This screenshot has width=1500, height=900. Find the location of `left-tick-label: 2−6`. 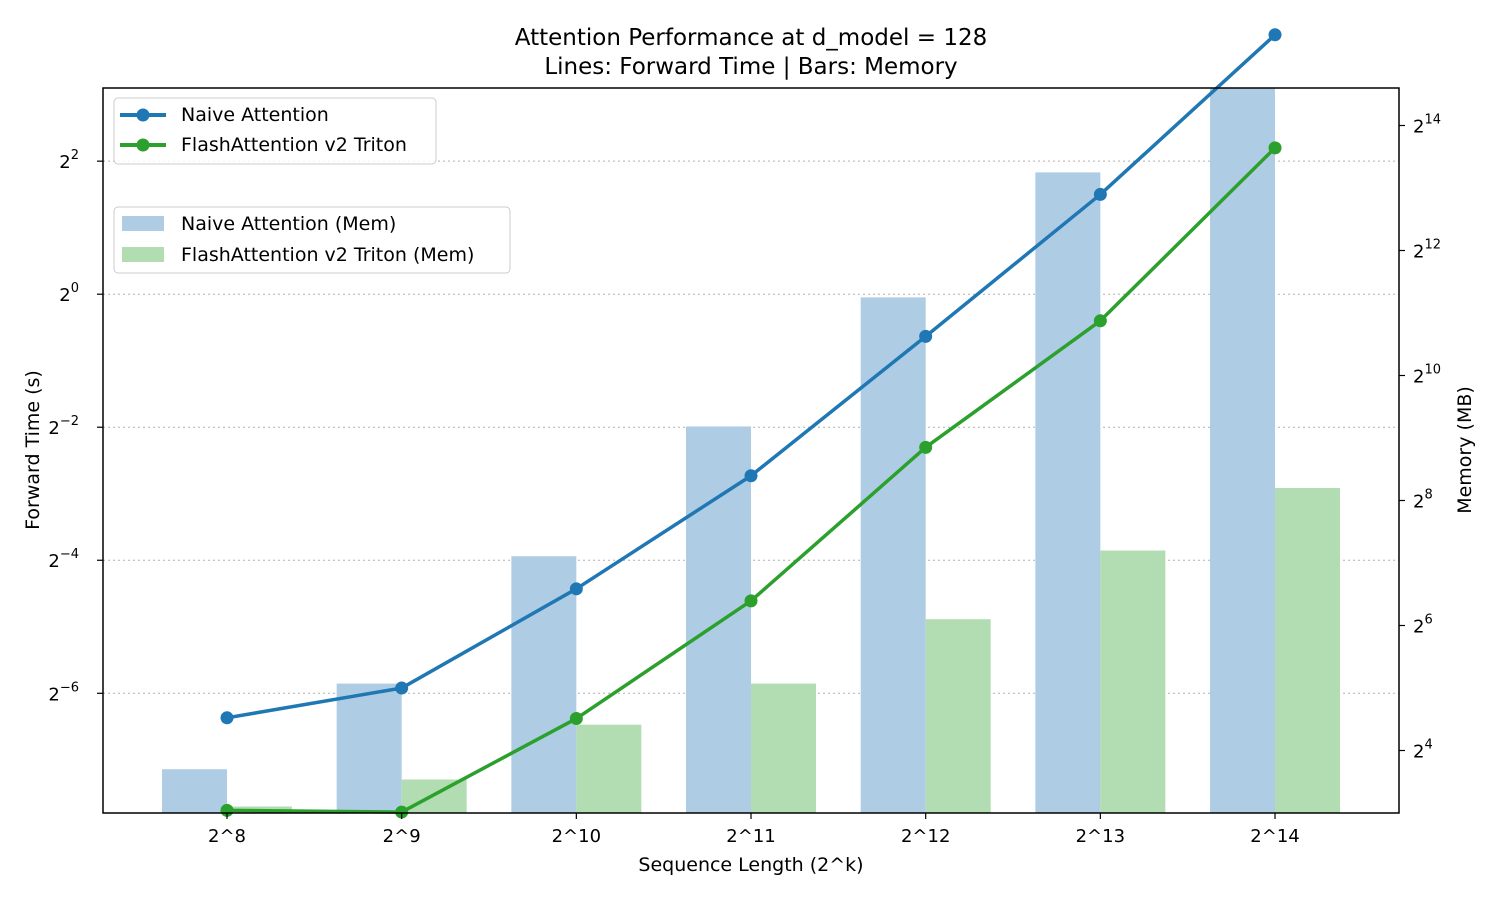

left-tick-label: 2−6 is located at coordinates (63, 692).